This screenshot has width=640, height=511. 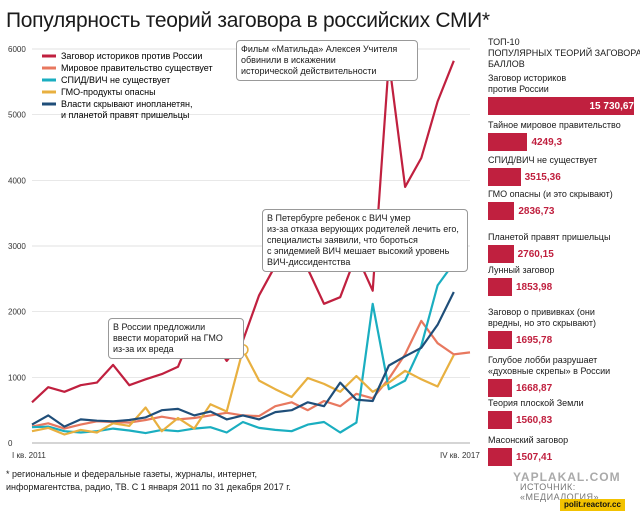 What do you see at coordinates (541, 312) in the screenshot?
I see `ranking-label: Заговор о прививках (они` at bounding box center [541, 312].